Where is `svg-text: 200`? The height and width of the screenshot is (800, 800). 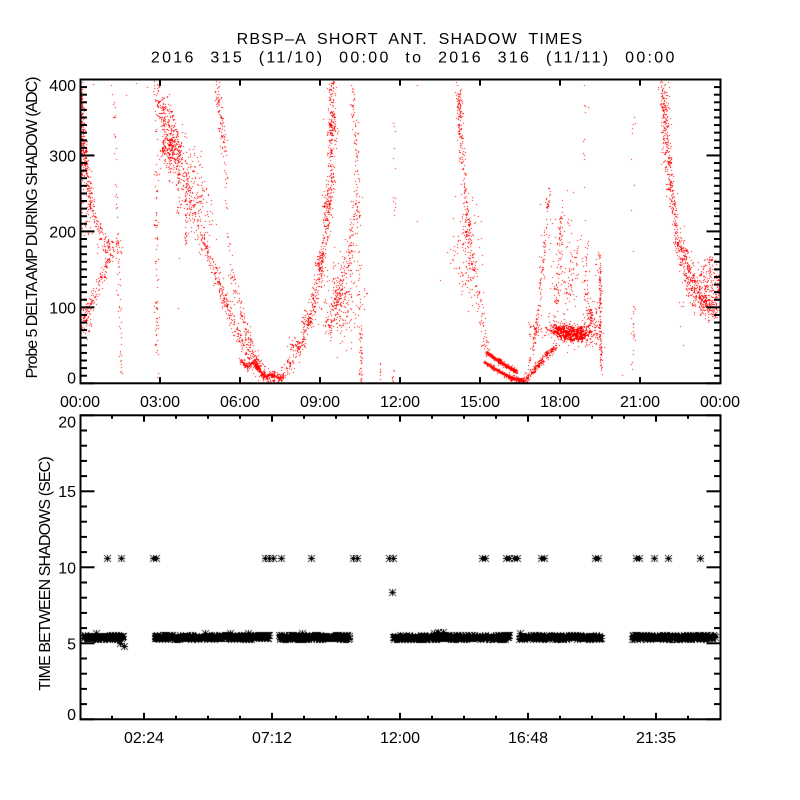 svg-text: 200 is located at coordinates (62, 232).